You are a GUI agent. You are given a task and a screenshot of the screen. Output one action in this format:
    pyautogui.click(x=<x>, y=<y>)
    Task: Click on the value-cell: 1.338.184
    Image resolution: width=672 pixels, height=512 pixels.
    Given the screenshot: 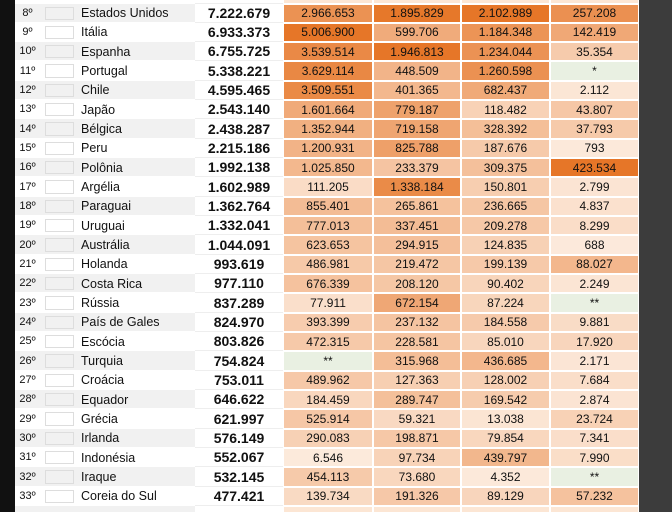 What is the action you would take?
    pyautogui.click(x=417, y=187)
    